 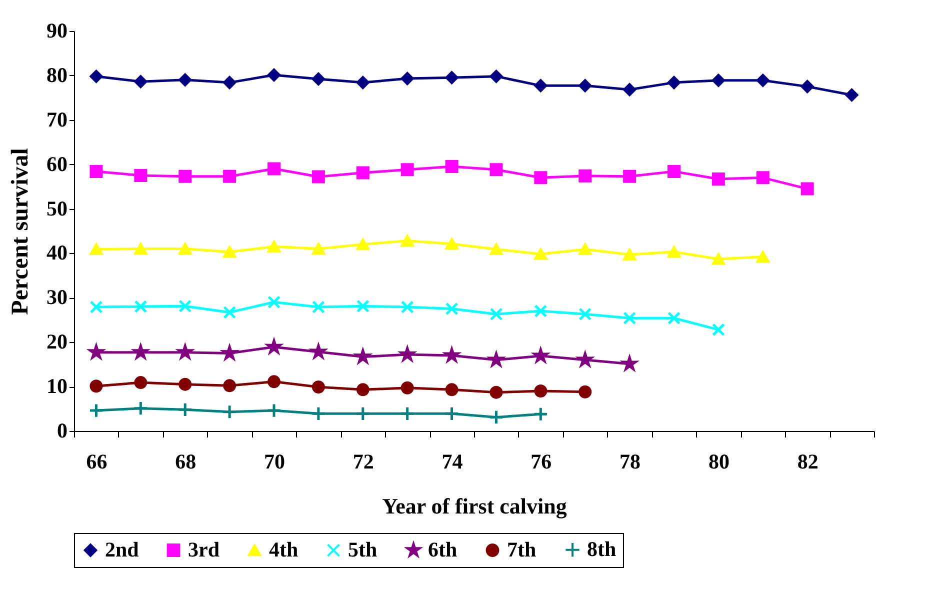 What do you see at coordinates (57, 74) in the screenshot?
I see `y-tick-label: 80` at bounding box center [57, 74].